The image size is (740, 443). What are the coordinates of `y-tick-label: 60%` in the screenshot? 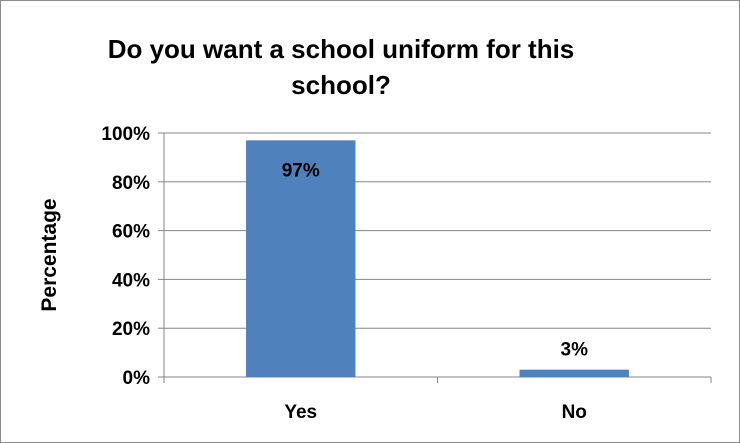 It's located at (131, 232).